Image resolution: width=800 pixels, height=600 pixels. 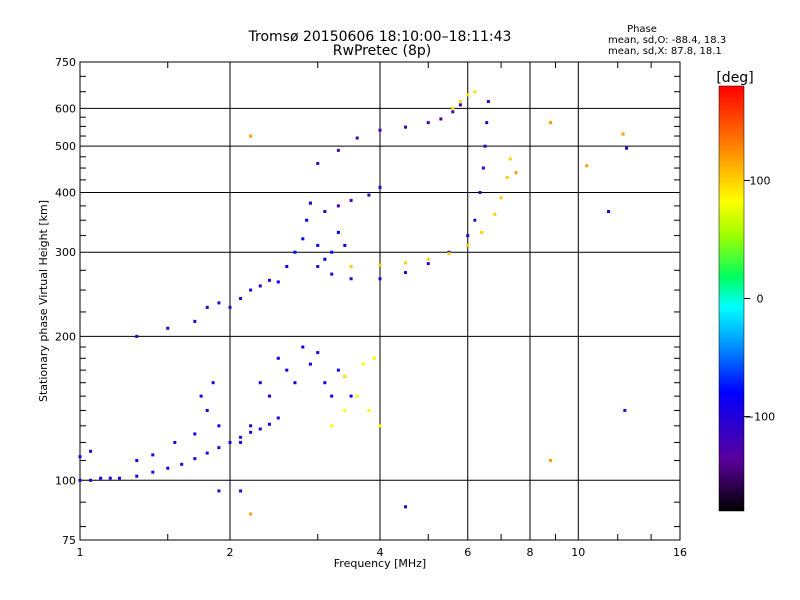 I want to click on colorbar, so click(x=731, y=298).